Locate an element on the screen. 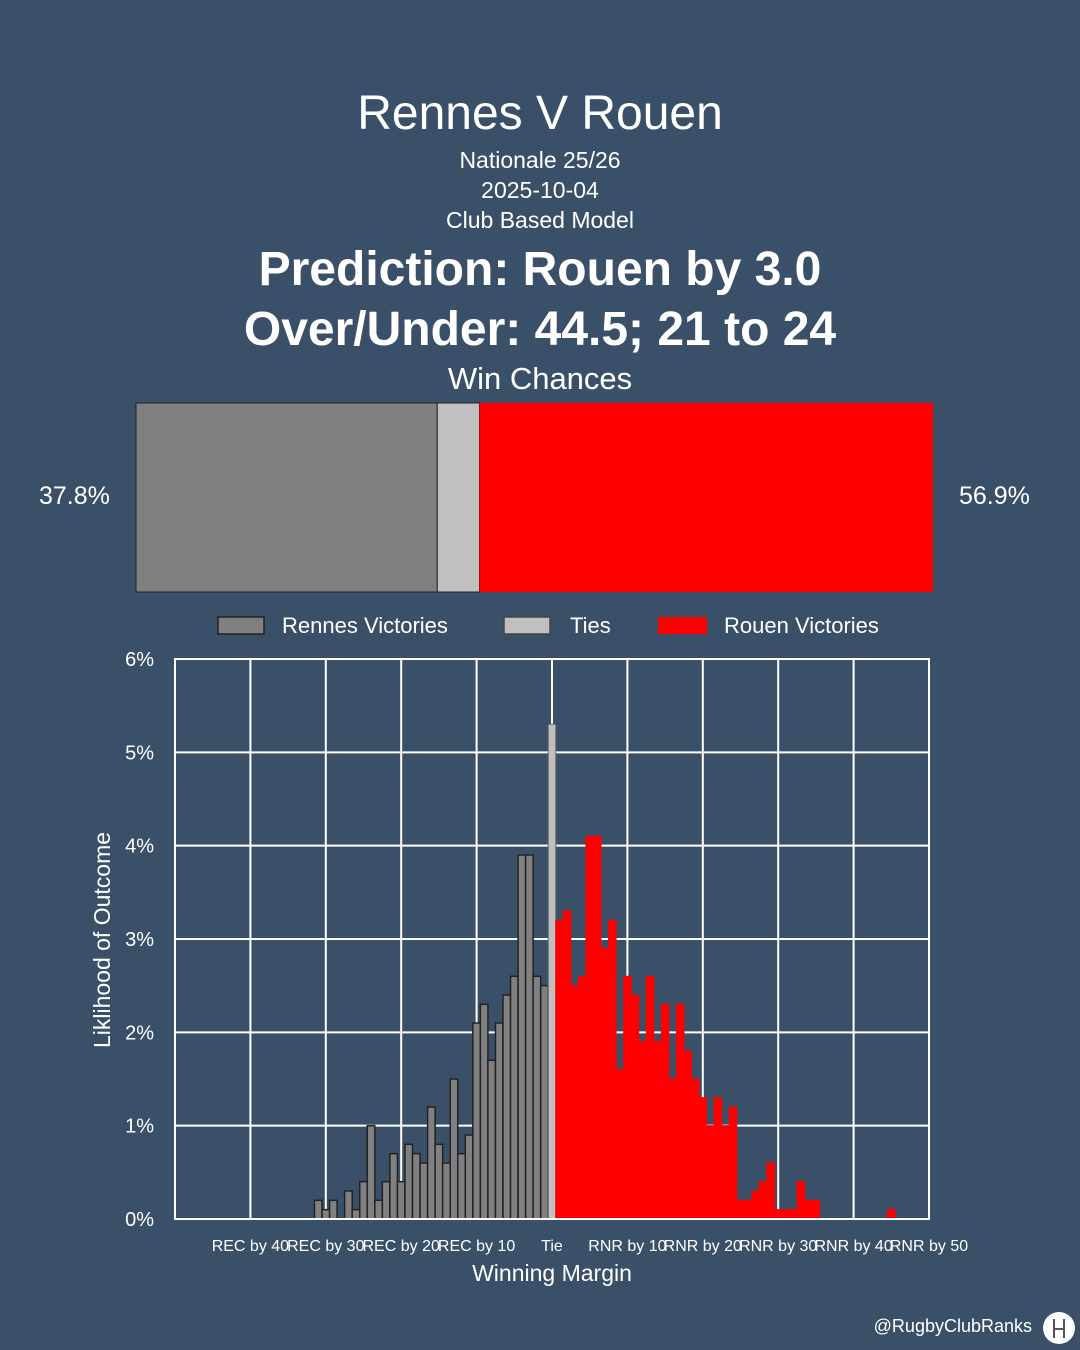 The image size is (1080, 1350). legend: Rennes Victories Ties Rouen Victories is located at coordinates (548, 625).